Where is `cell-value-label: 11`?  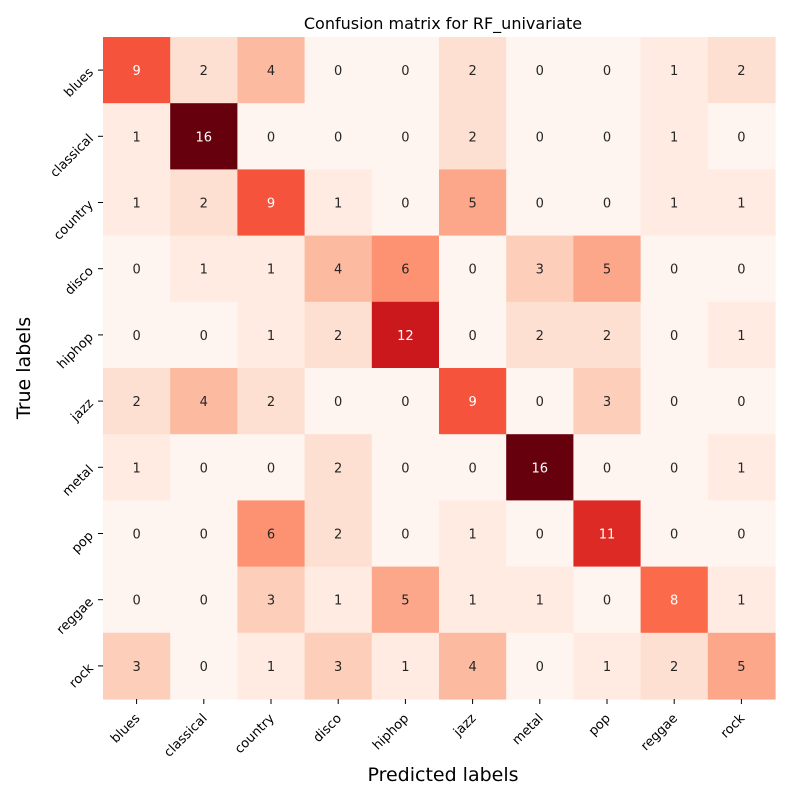 cell-value-label: 11 is located at coordinates (607, 535).